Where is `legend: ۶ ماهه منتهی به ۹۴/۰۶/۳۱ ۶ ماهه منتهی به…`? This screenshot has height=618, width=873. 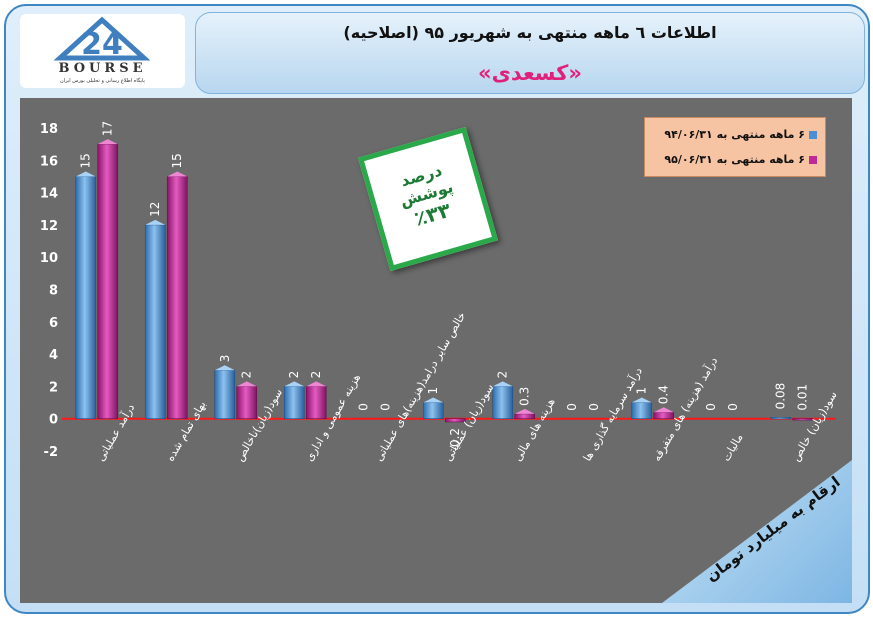
legend: ۶ ماهه منتهی به ۹۴/۰۶/۳۱ ۶ ماهه منتهی به… is located at coordinates (735, 147).